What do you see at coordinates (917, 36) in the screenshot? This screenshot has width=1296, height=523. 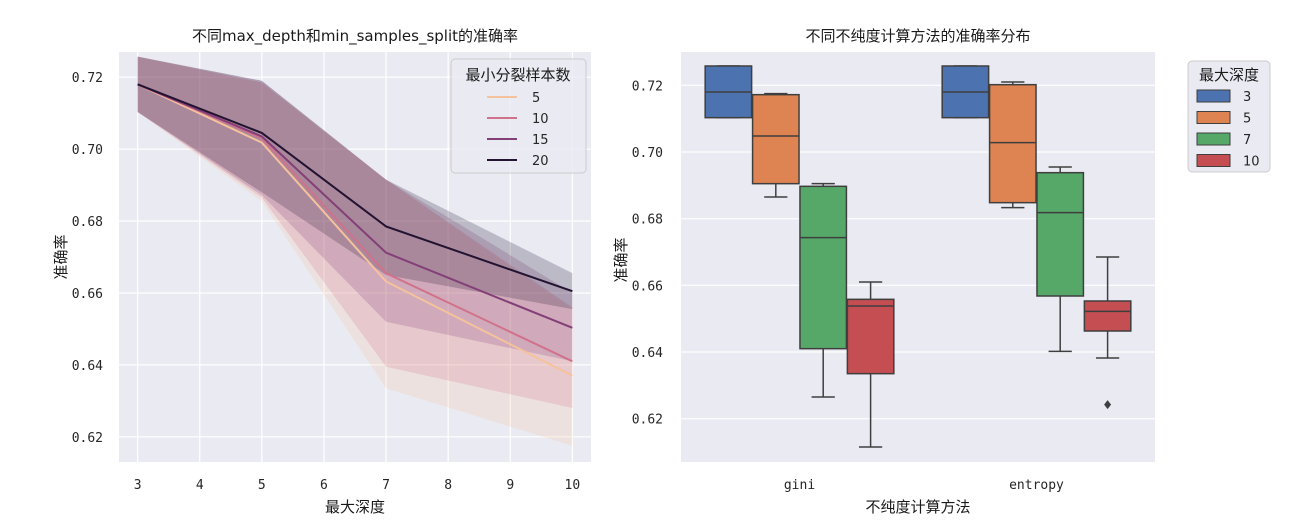 I see `right-chart-title: 不同不纯度计算方法的准确率分布` at bounding box center [917, 36].